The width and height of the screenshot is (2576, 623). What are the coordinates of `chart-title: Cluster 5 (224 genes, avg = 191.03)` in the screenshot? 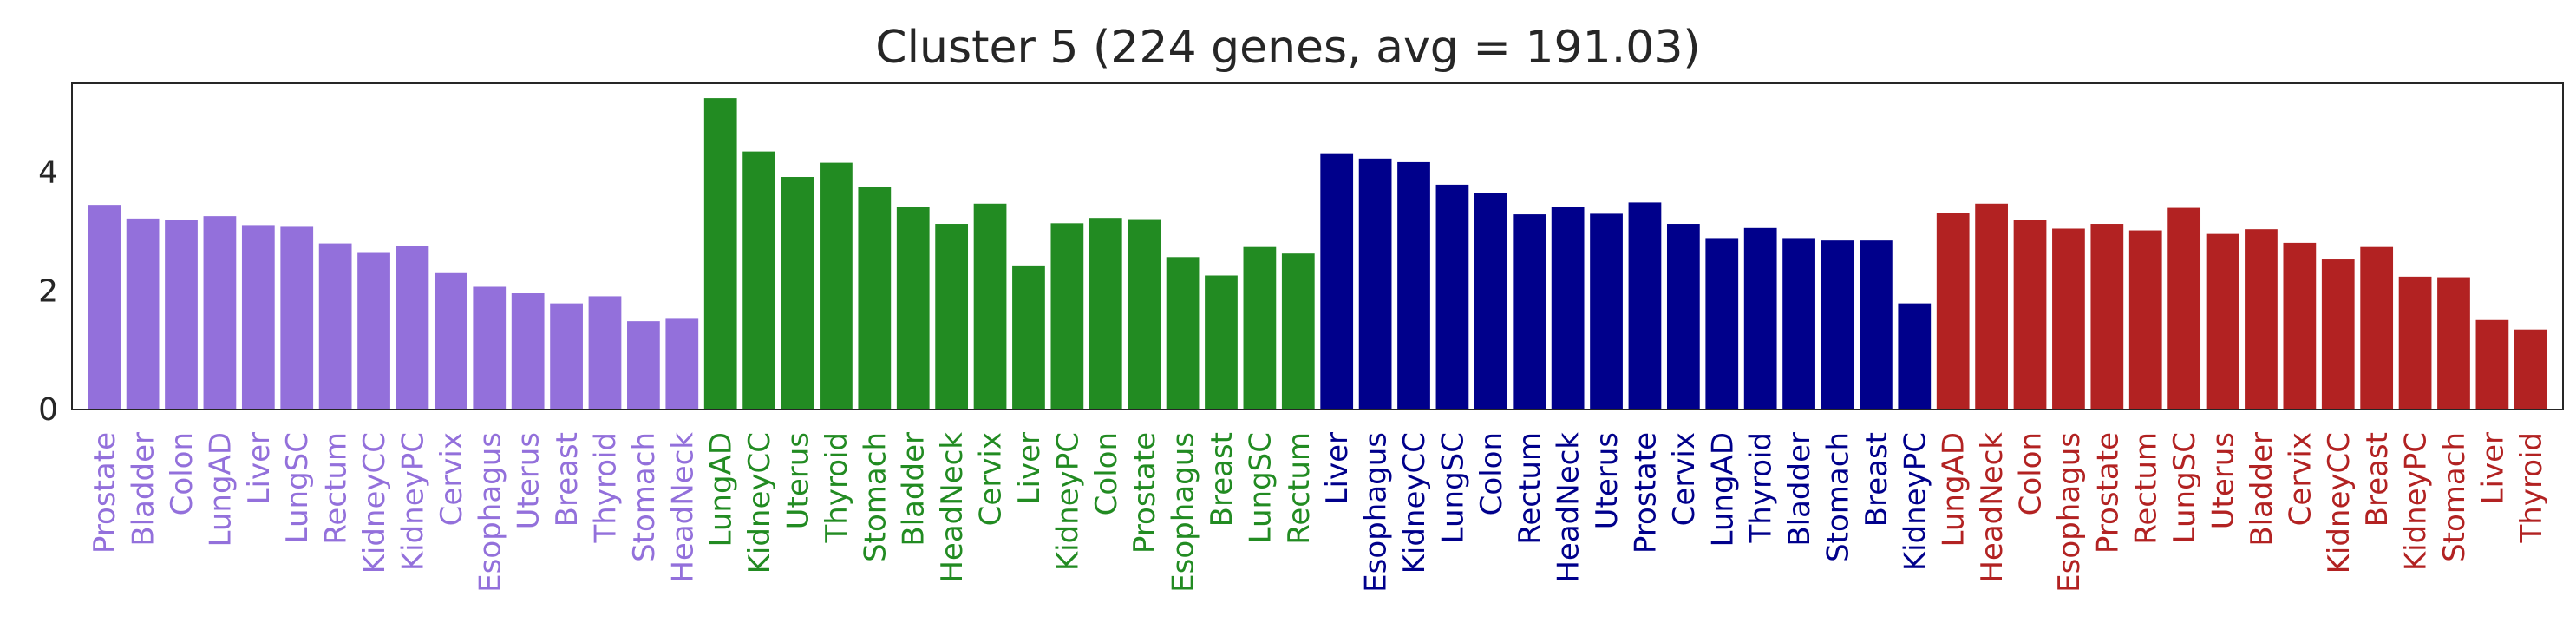 It's located at (1287, 48).